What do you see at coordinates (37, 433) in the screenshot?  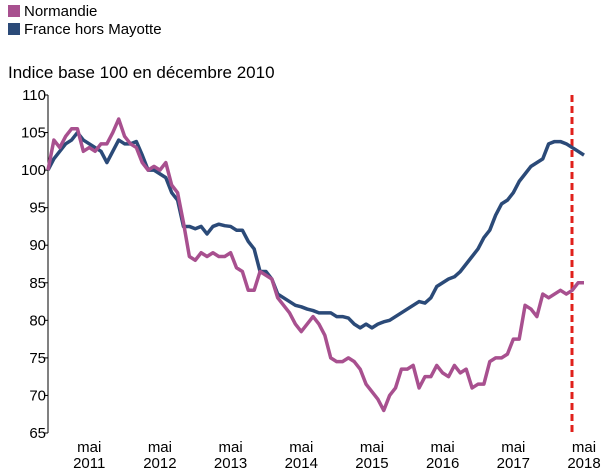 I see `y-tick-label: 65` at bounding box center [37, 433].